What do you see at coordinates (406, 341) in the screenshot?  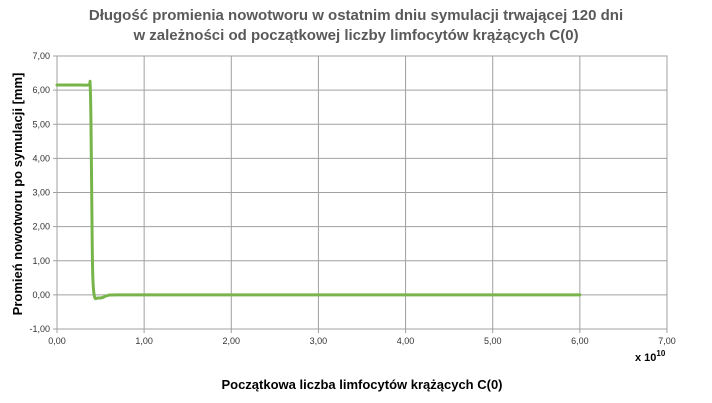 I see `x-tick-label: 4,00` at bounding box center [406, 341].